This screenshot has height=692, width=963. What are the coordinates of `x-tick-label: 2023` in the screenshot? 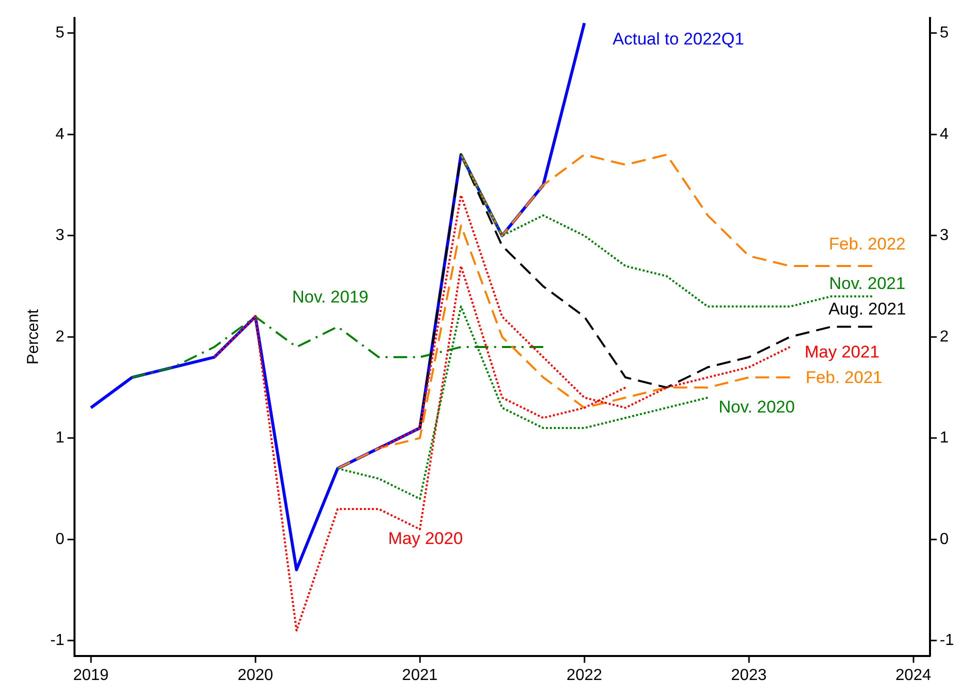 It's located at (749, 675).